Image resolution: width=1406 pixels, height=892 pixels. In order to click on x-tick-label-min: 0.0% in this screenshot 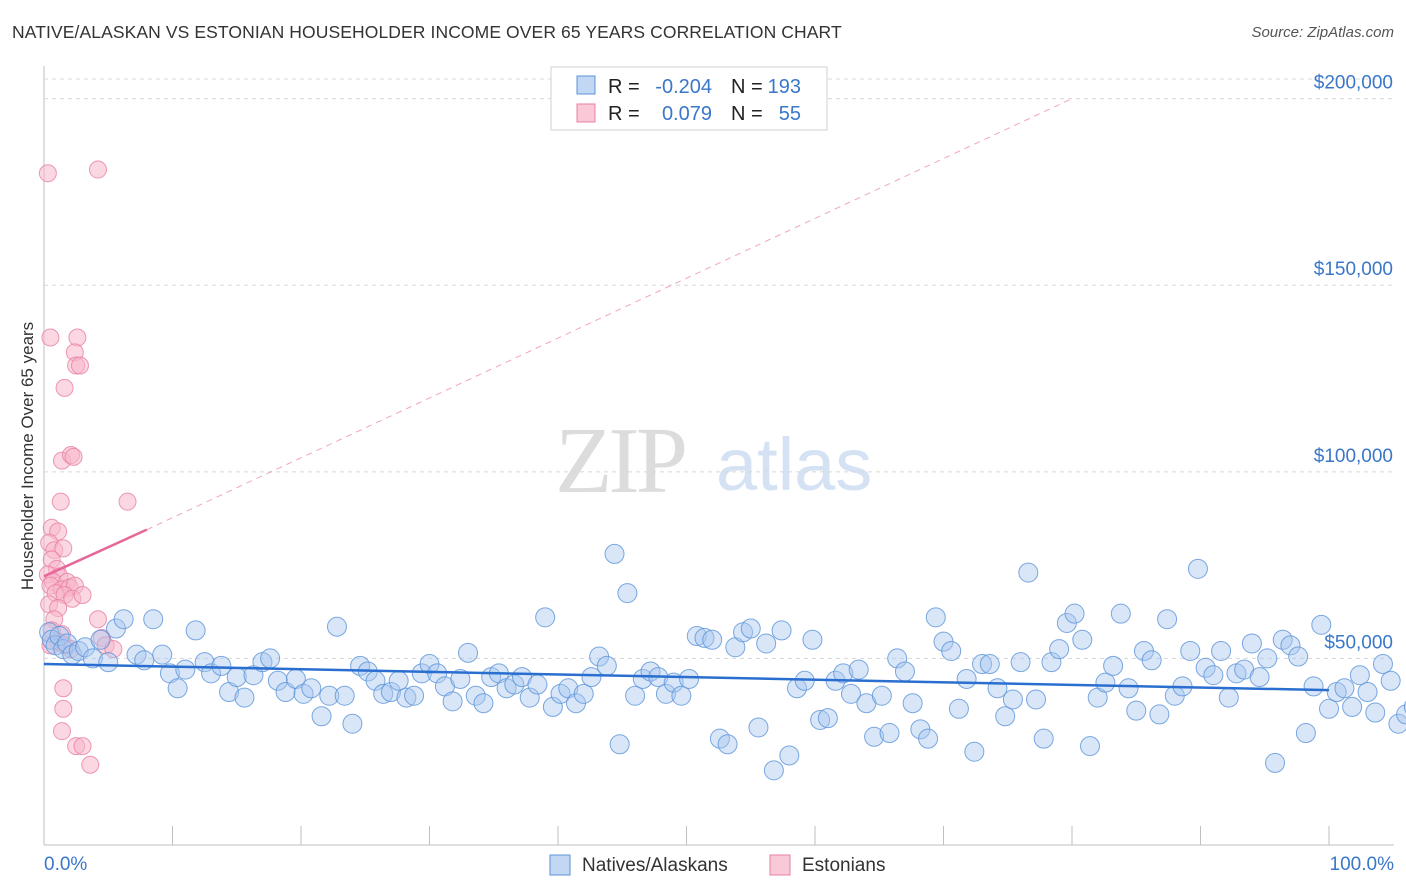, I will do `click(65, 864)`.